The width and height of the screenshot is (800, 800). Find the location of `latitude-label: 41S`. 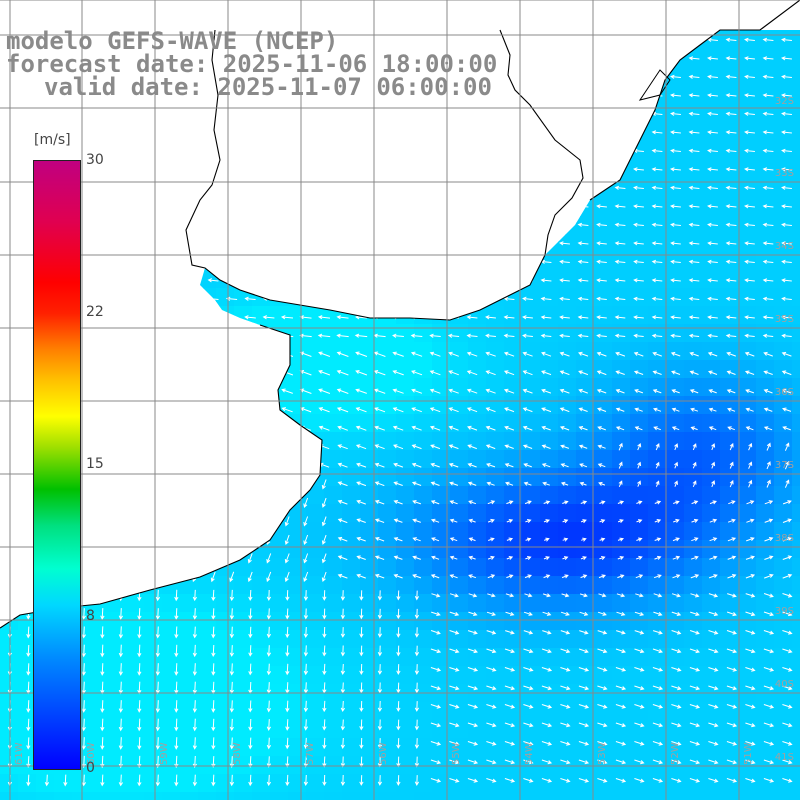

latitude-label: 41S is located at coordinates (784, 757).